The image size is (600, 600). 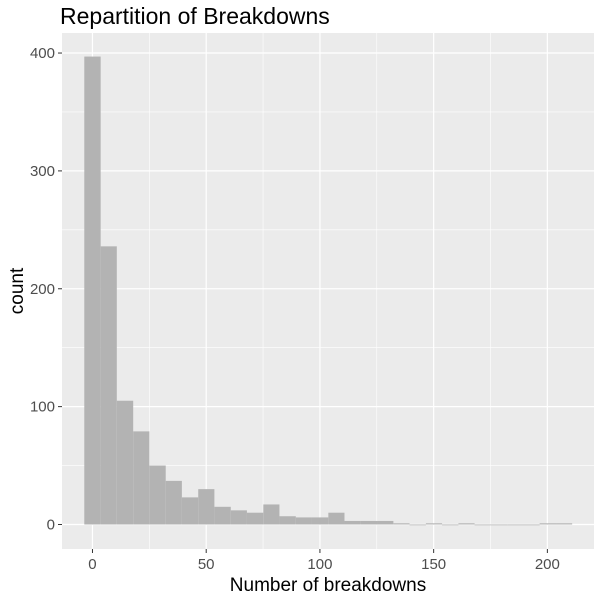 I want to click on x-tick-label: 100, so click(x=319, y=564).